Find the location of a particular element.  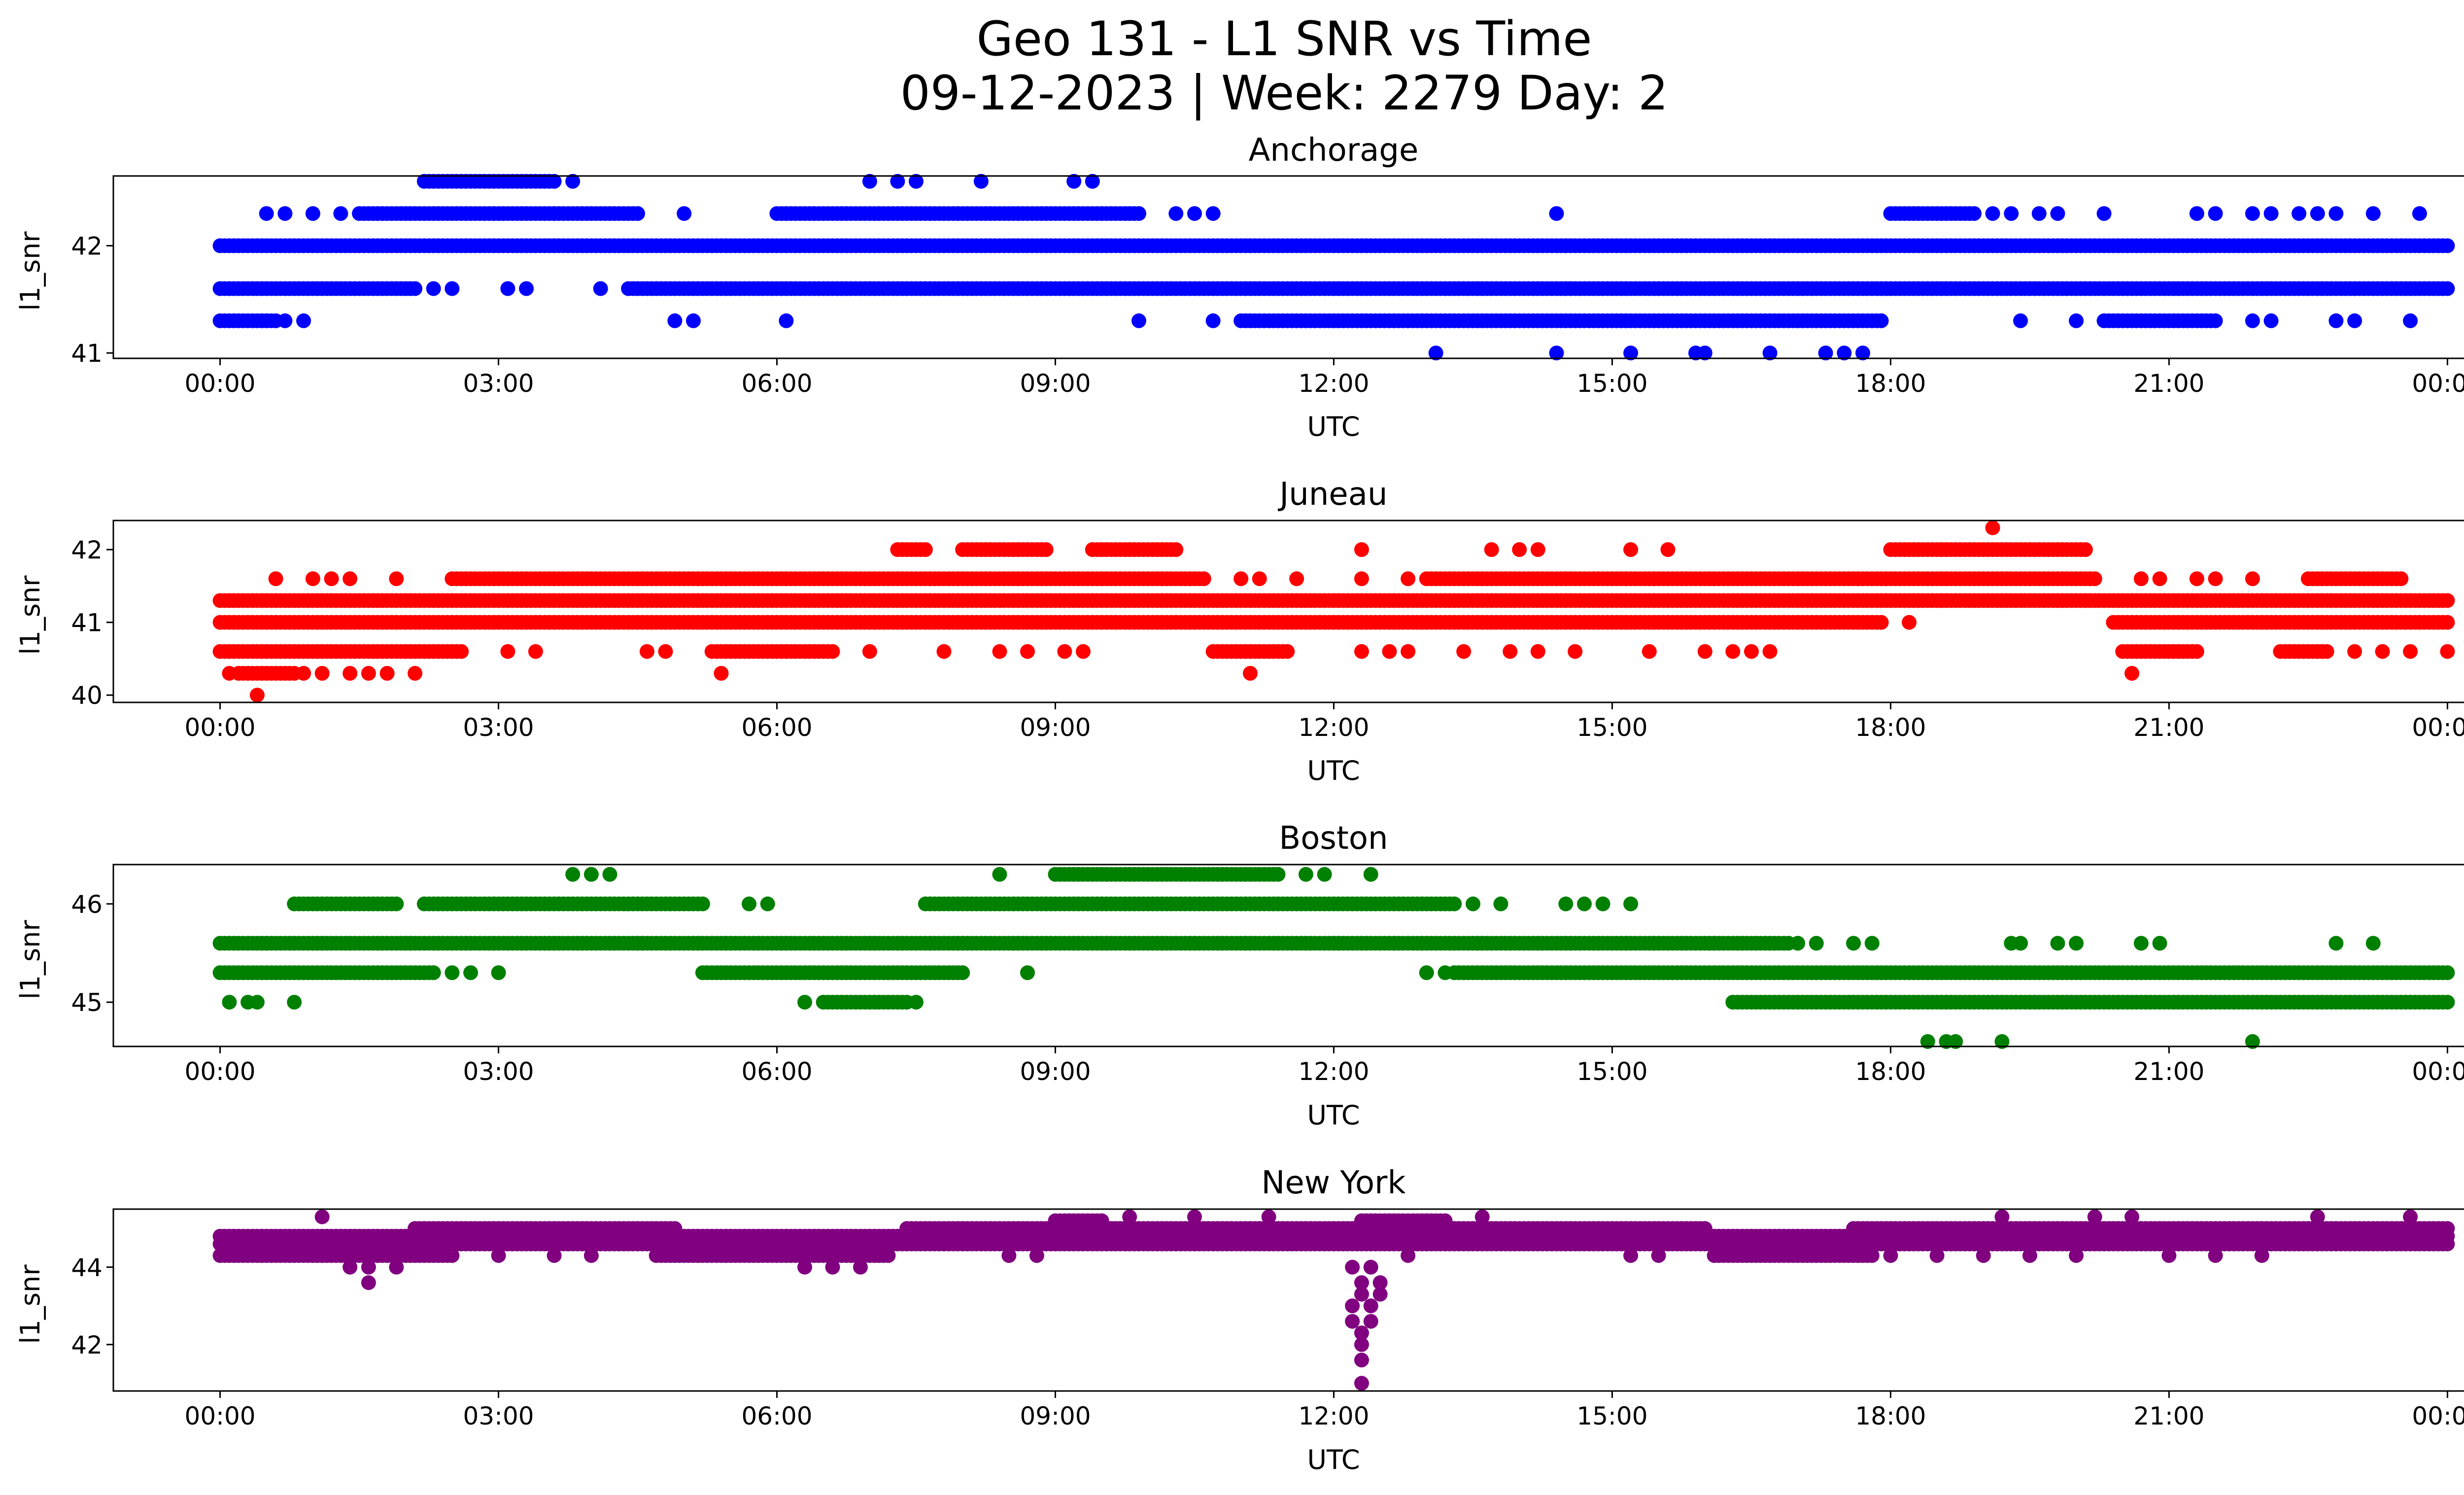

y-tick-label: 40 is located at coordinates (87, 695).